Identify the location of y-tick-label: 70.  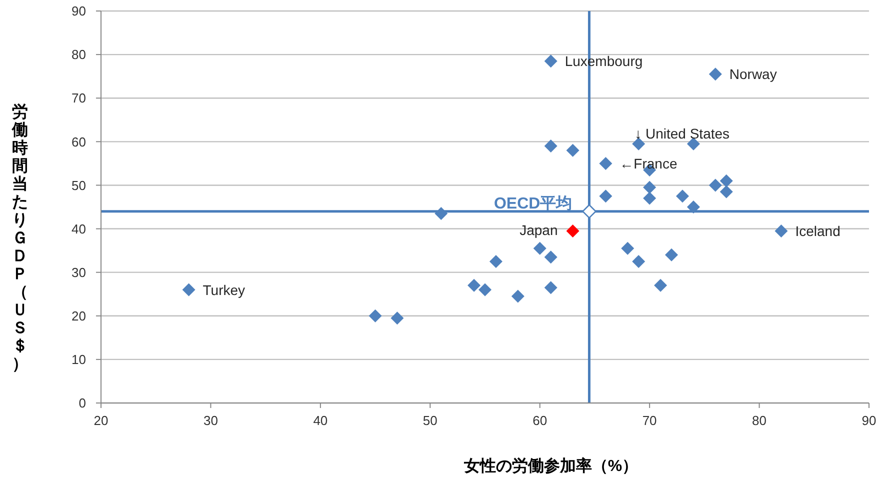
(79, 98).